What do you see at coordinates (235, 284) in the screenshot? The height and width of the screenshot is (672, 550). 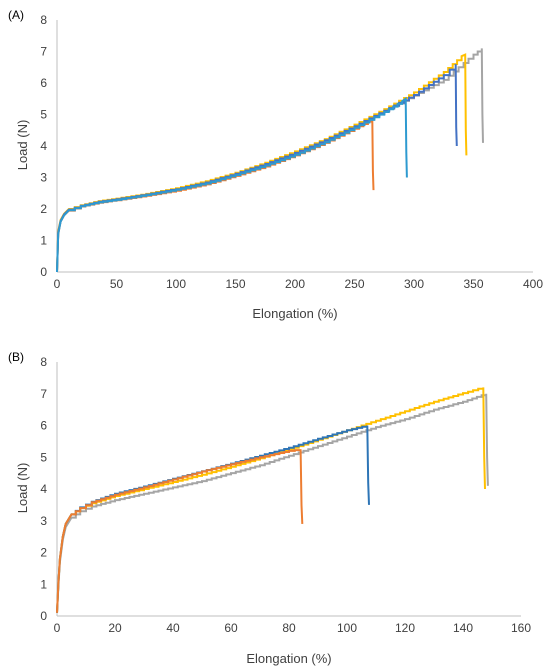 I see `x-tick-label: 150` at bounding box center [235, 284].